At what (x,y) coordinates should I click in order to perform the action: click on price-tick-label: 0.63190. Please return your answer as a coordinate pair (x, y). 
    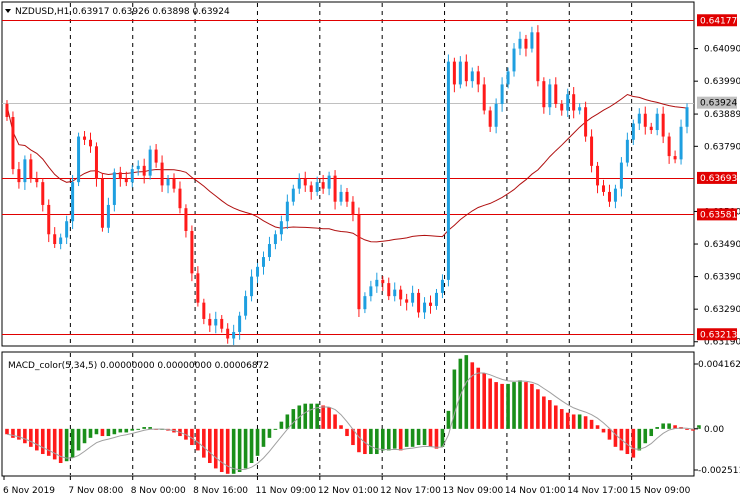
    Looking at the image, I should click on (722, 343).